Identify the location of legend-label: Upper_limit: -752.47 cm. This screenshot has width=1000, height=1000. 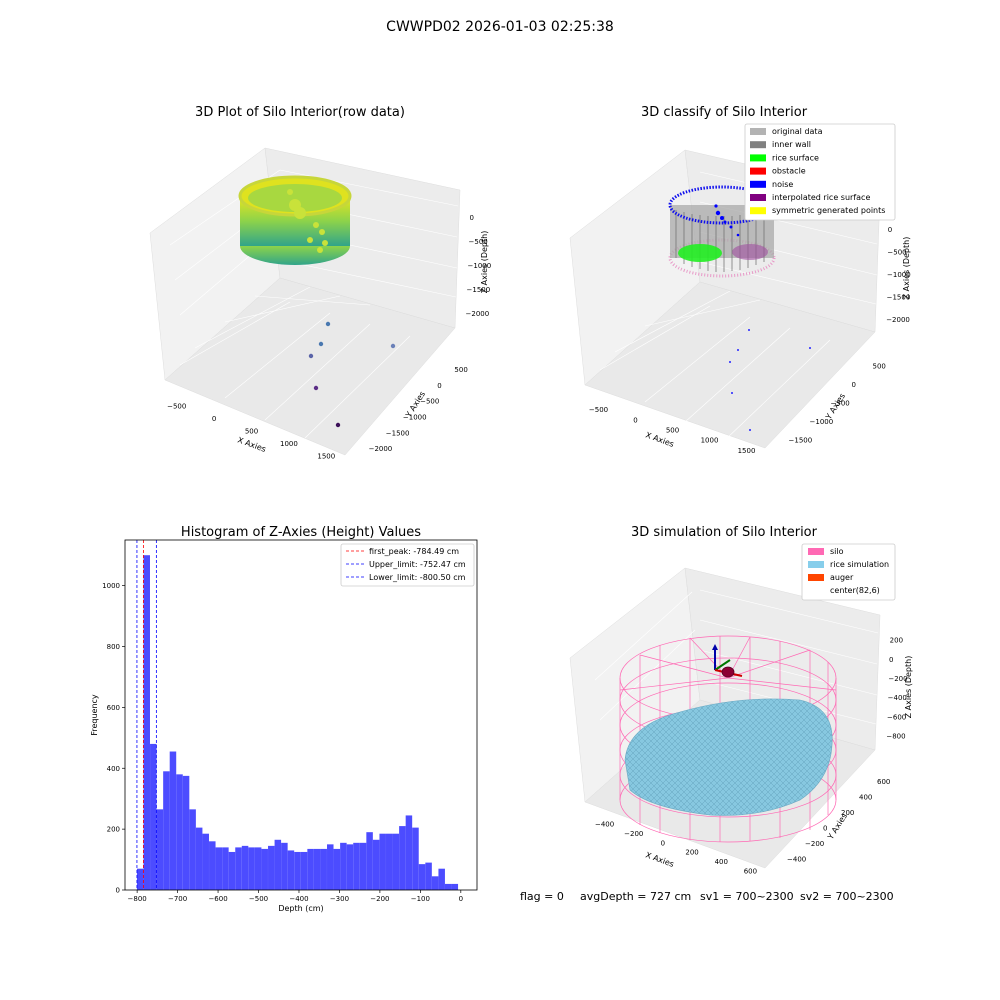
(417, 564).